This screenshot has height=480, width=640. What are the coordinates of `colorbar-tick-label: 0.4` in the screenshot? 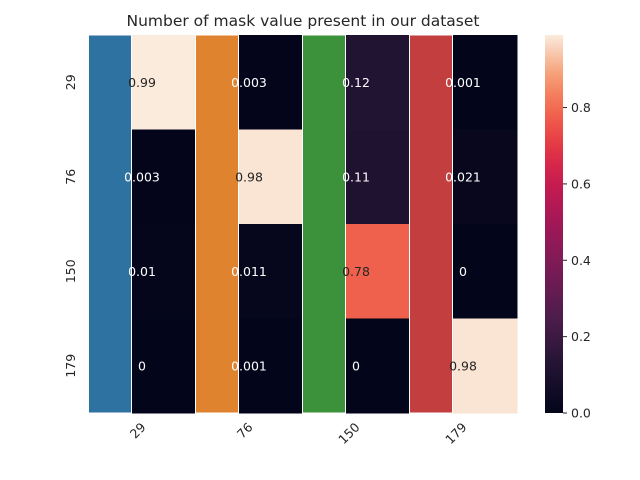 It's located at (581, 260).